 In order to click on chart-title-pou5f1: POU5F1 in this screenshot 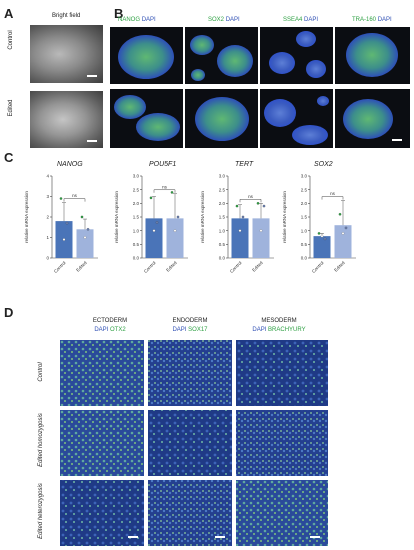, I will do `click(163, 164)`.